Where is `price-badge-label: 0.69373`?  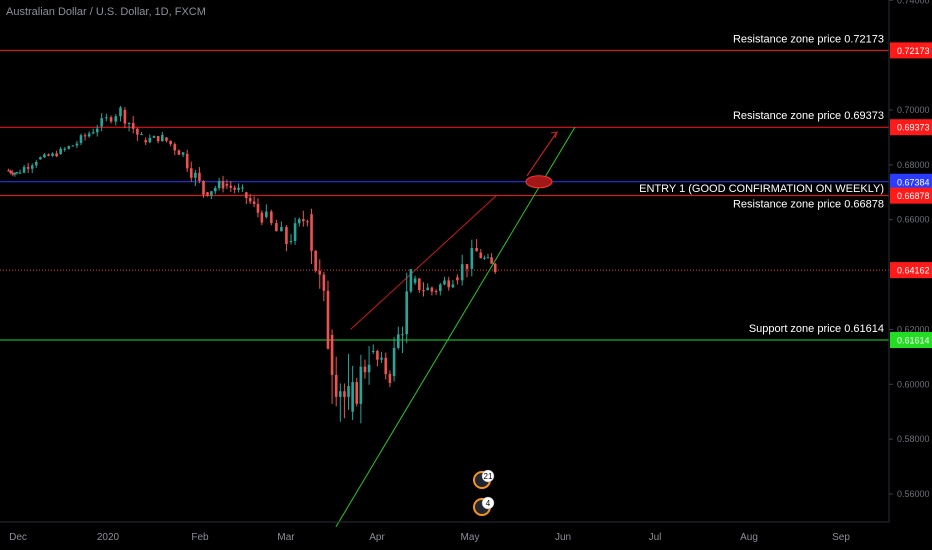 price-badge-label: 0.69373 is located at coordinates (913, 128).